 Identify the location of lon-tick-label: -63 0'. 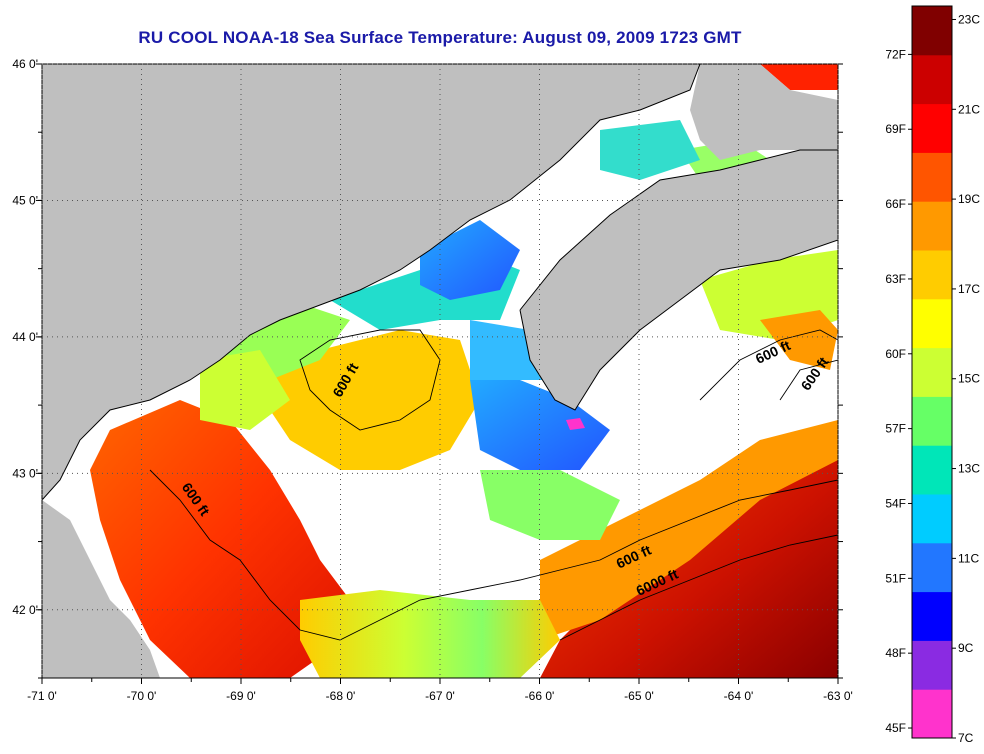
(838, 696).